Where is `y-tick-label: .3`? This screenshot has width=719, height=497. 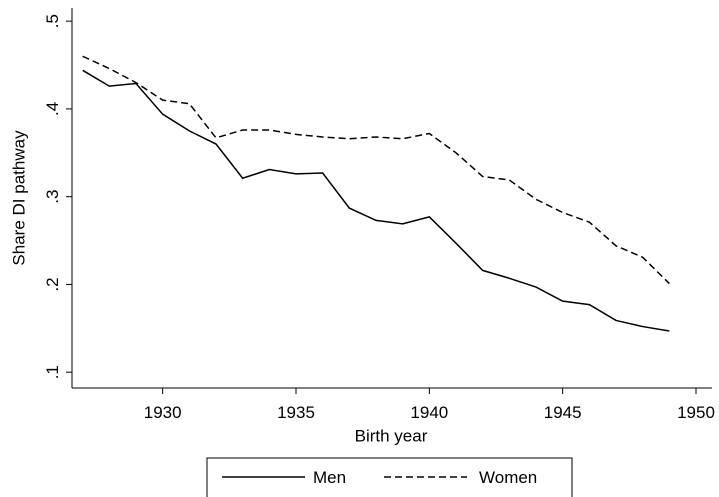 y-tick-label: .3 is located at coordinates (52, 197).